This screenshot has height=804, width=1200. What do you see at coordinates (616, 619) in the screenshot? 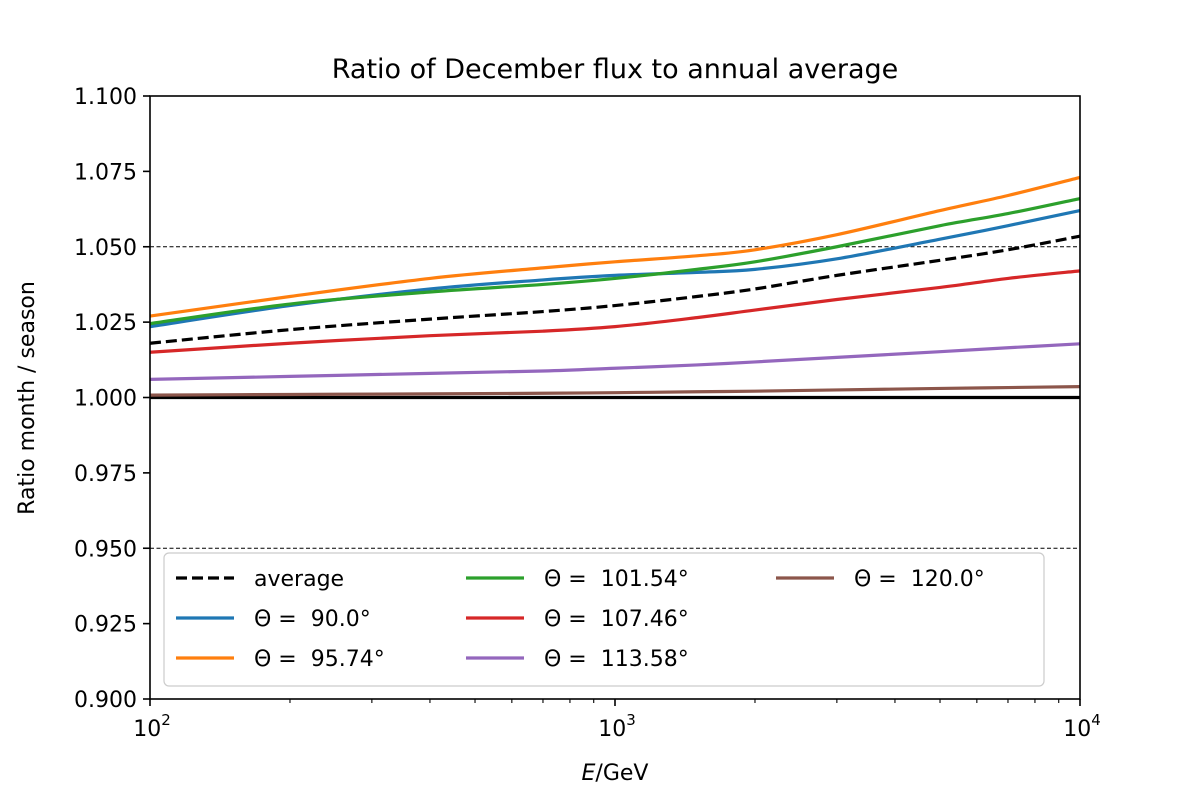
I see `legend-label-4: Θ = 107.46°` at bounding box center [616, 619].